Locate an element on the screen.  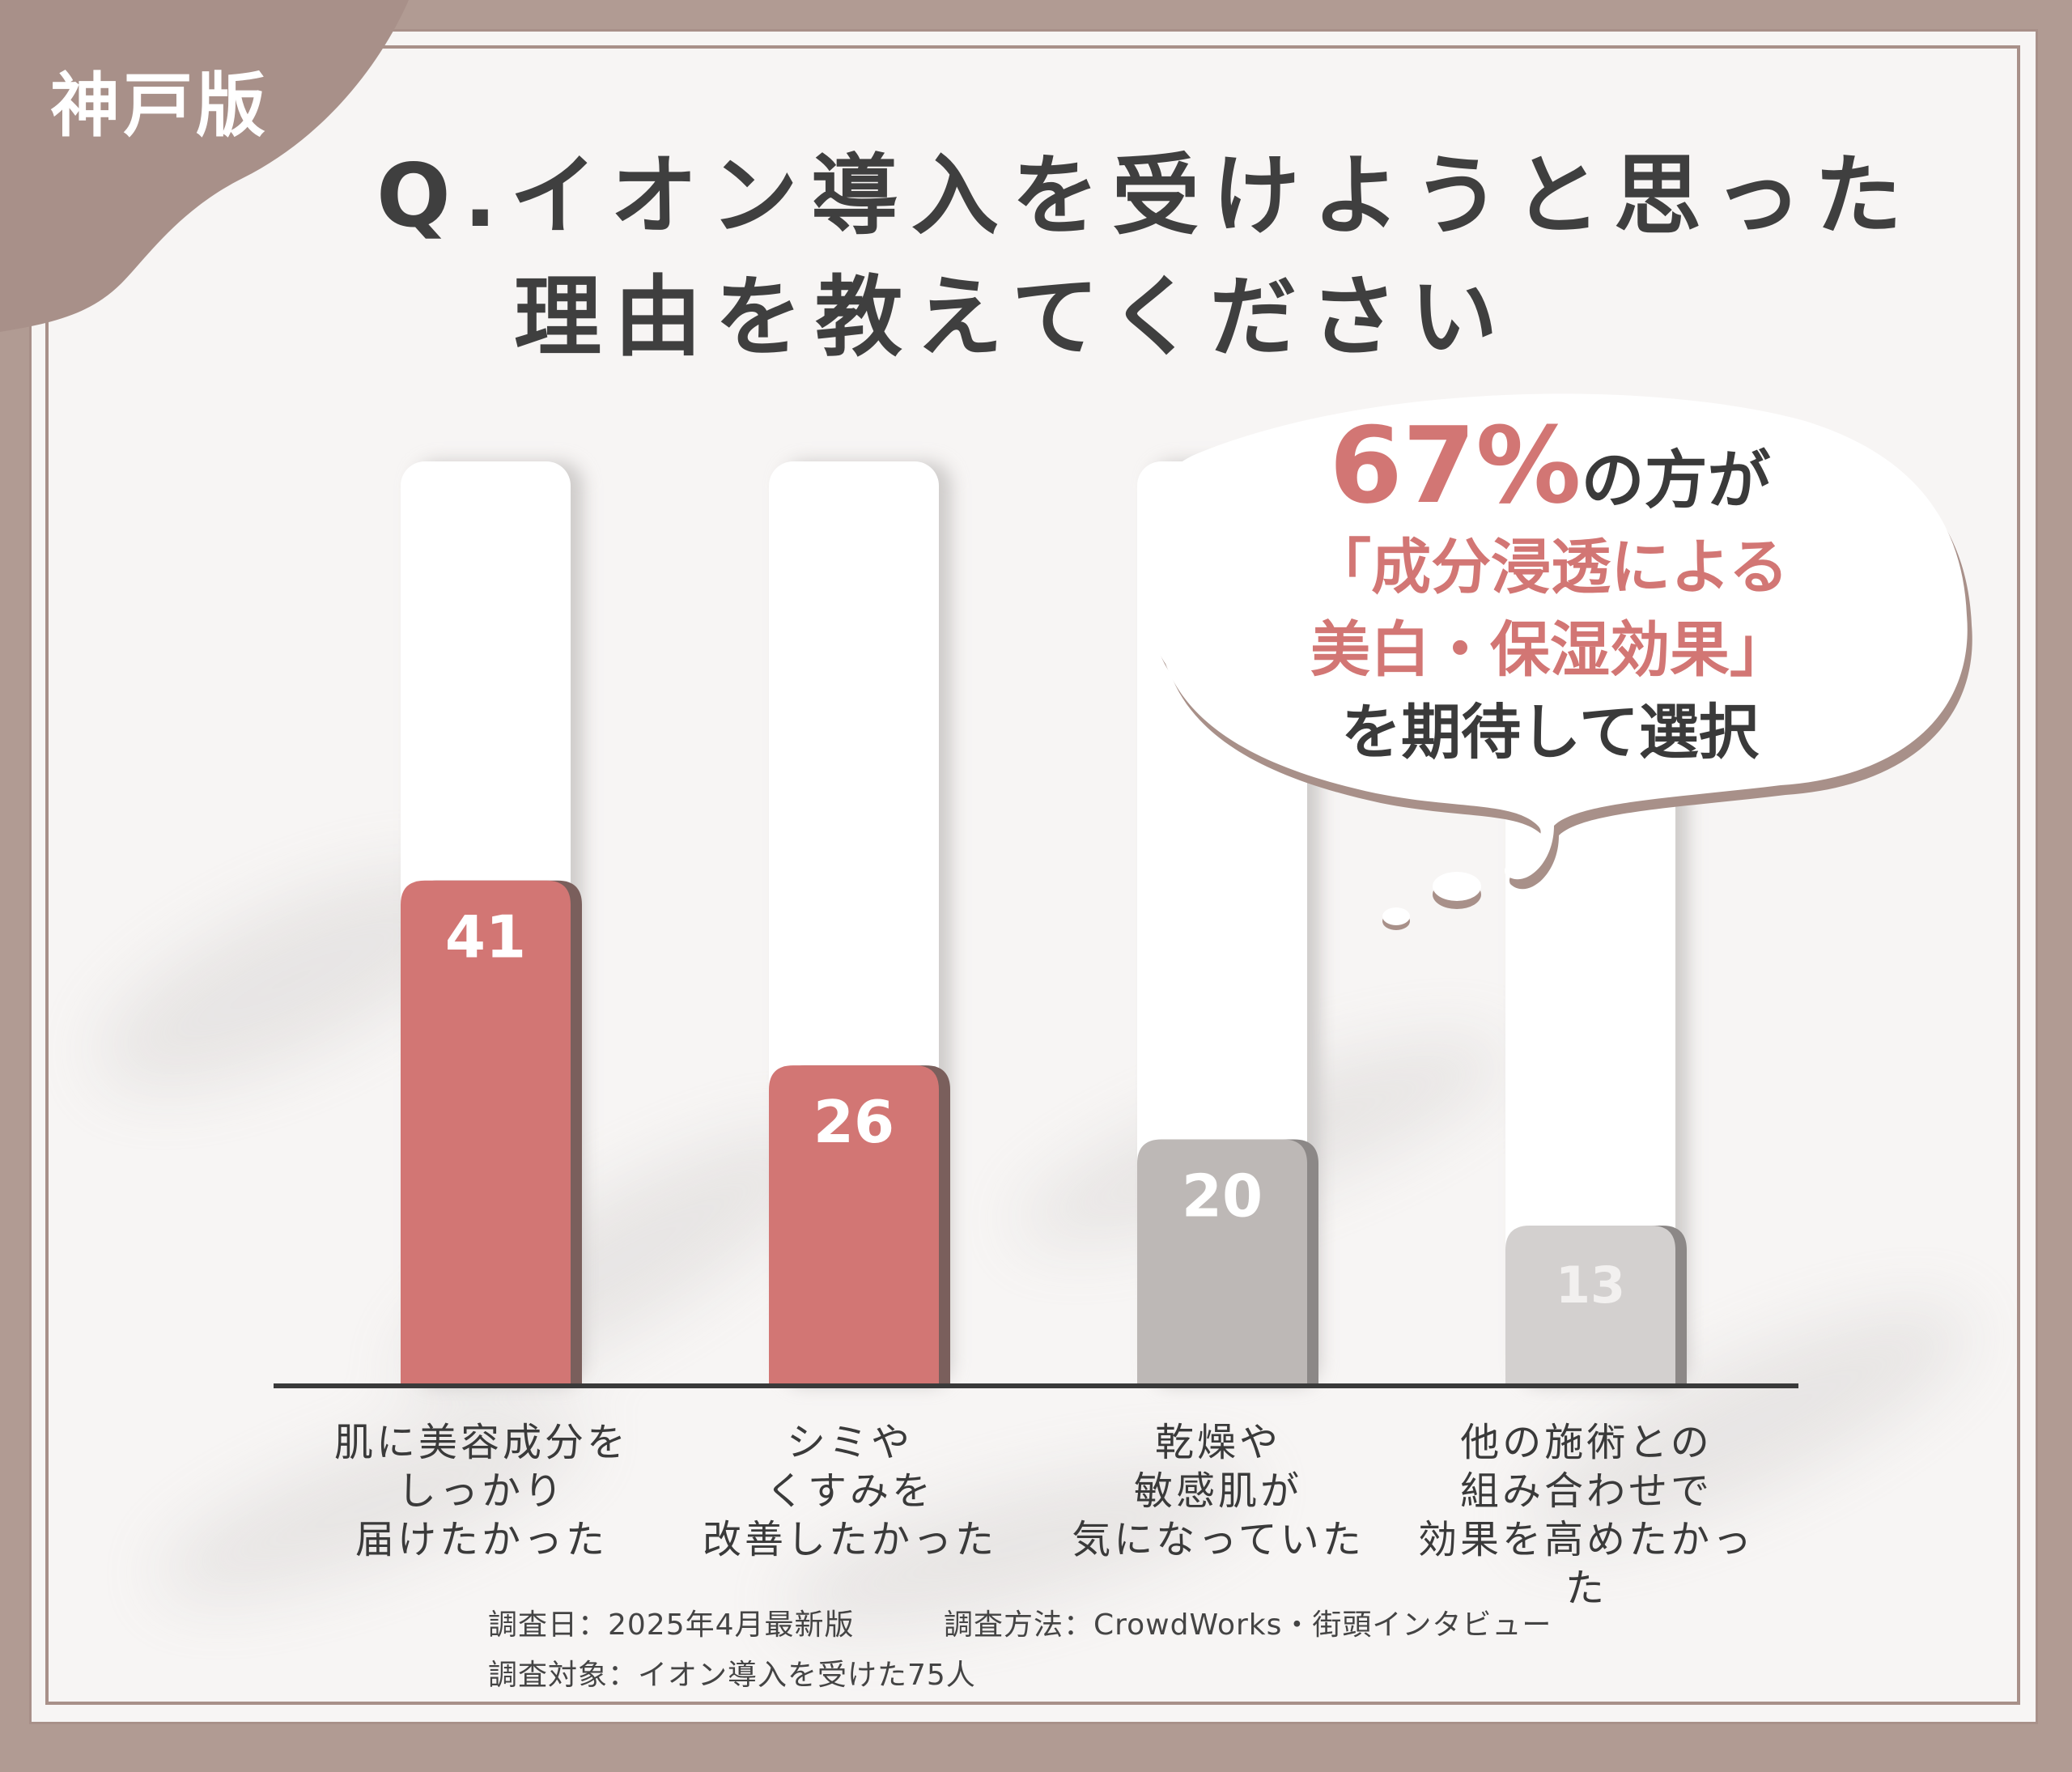
bar-value-label-4: 13 is located at coordinates (1590, 1285).